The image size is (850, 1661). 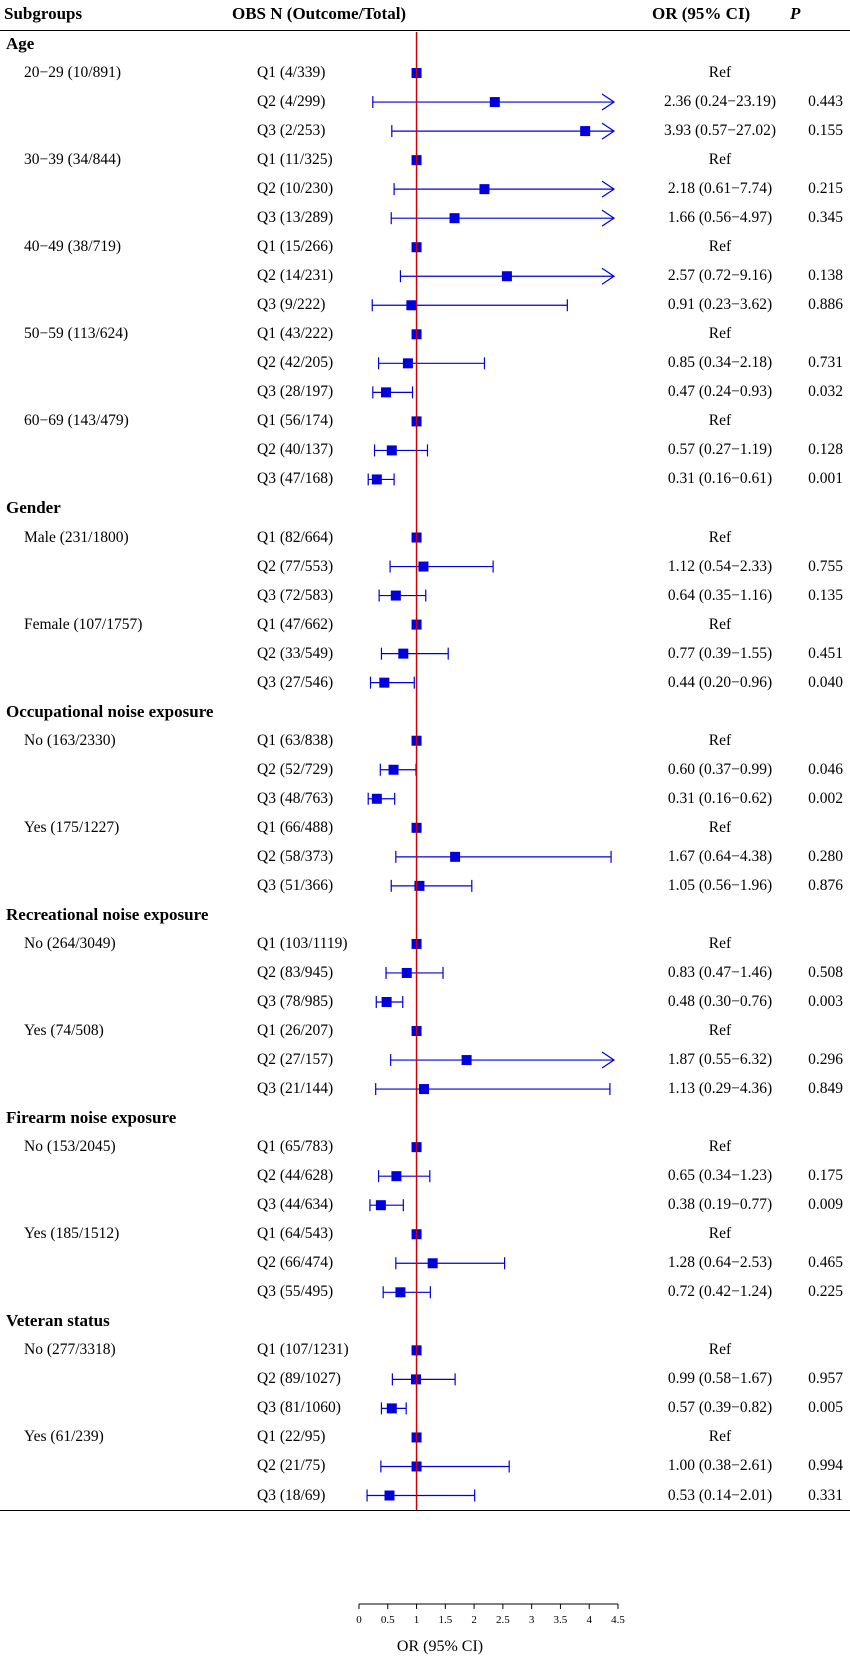 I want to click on x-tick-label: 4.5, so click(x=618, y=1620).